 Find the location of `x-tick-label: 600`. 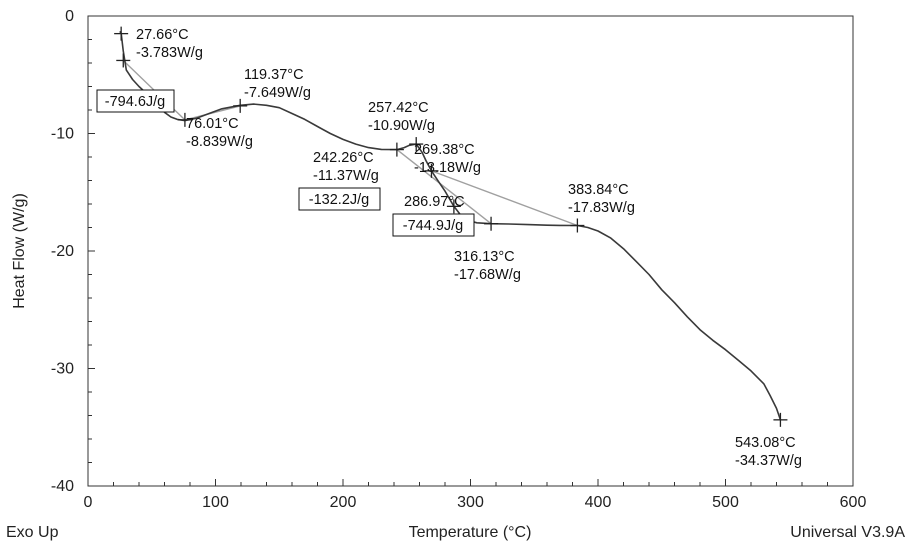

x-tick-label: 600 is located at coordinates (853, 502).